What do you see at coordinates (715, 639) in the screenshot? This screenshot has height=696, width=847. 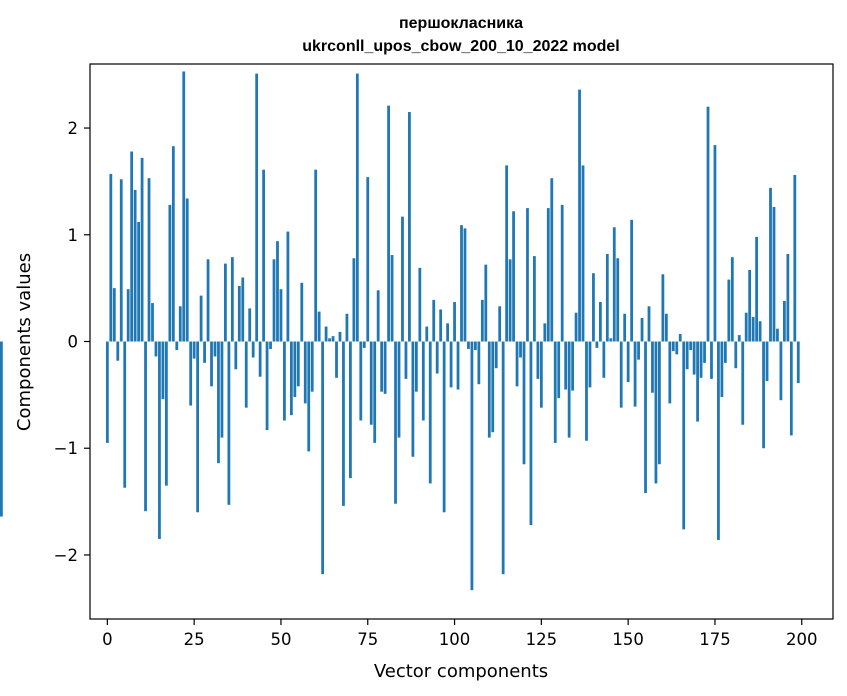 I see `x-tick-label: 175` at bounding box center [715, 639].